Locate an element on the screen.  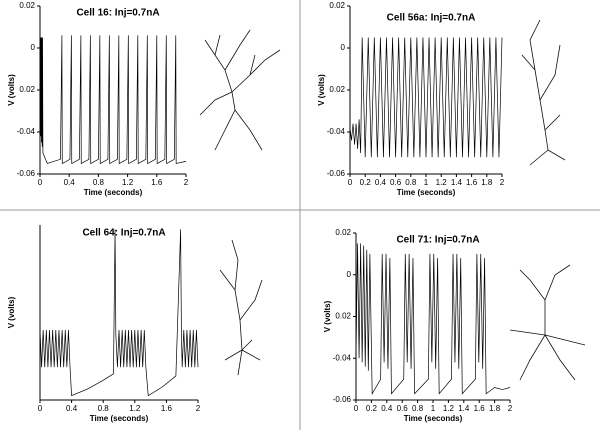
chart-title: Cell 56a: Inj=0.7nA is located at coordinates (431, 18).